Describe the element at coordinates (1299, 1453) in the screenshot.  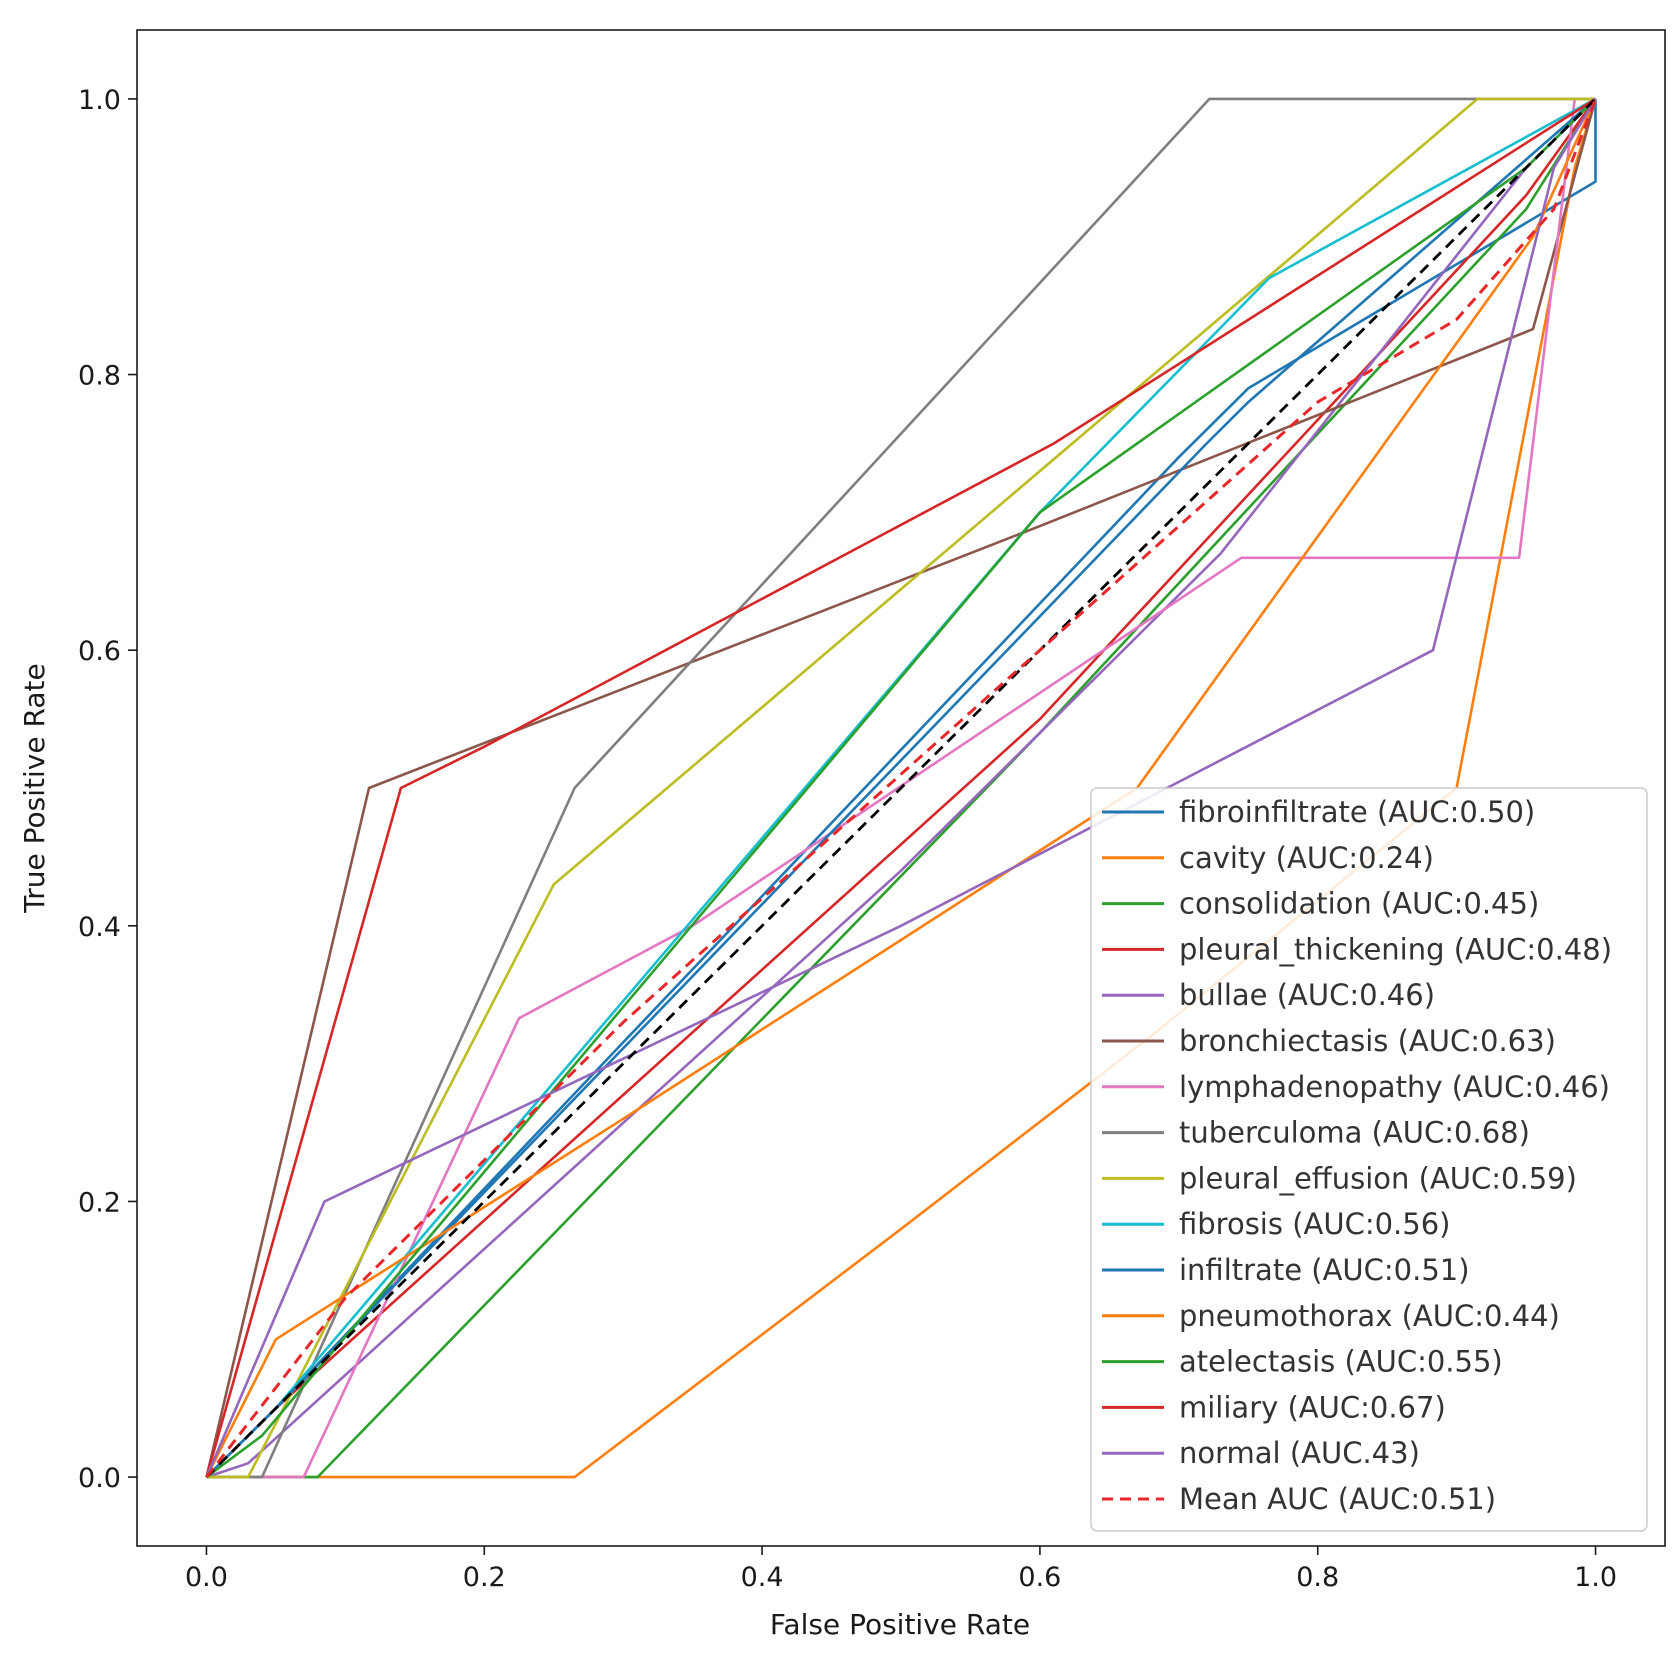
I see `legend-label: normal (AUC.43)` at that location.